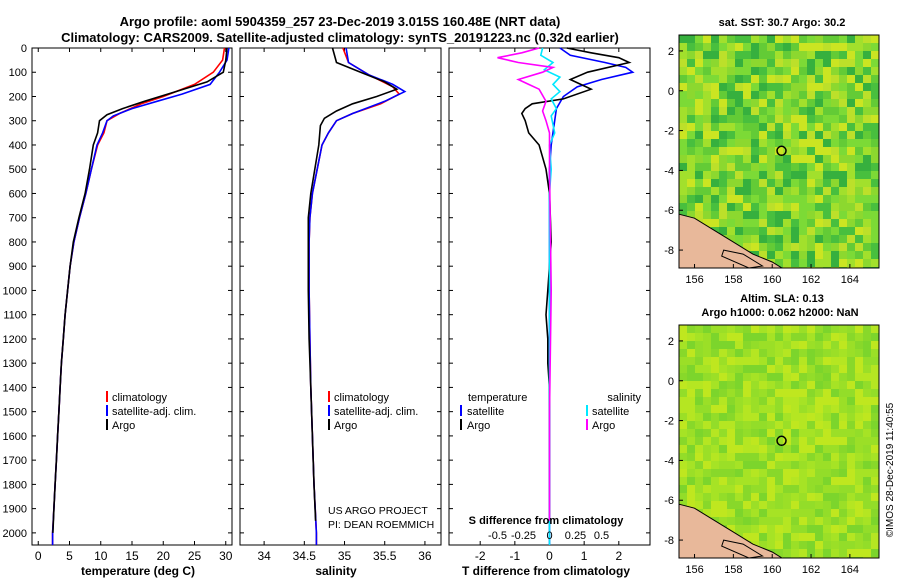 This screenshot has width=900, height=580. I want to click on legend-swatch-climatology, so click(107, 396).